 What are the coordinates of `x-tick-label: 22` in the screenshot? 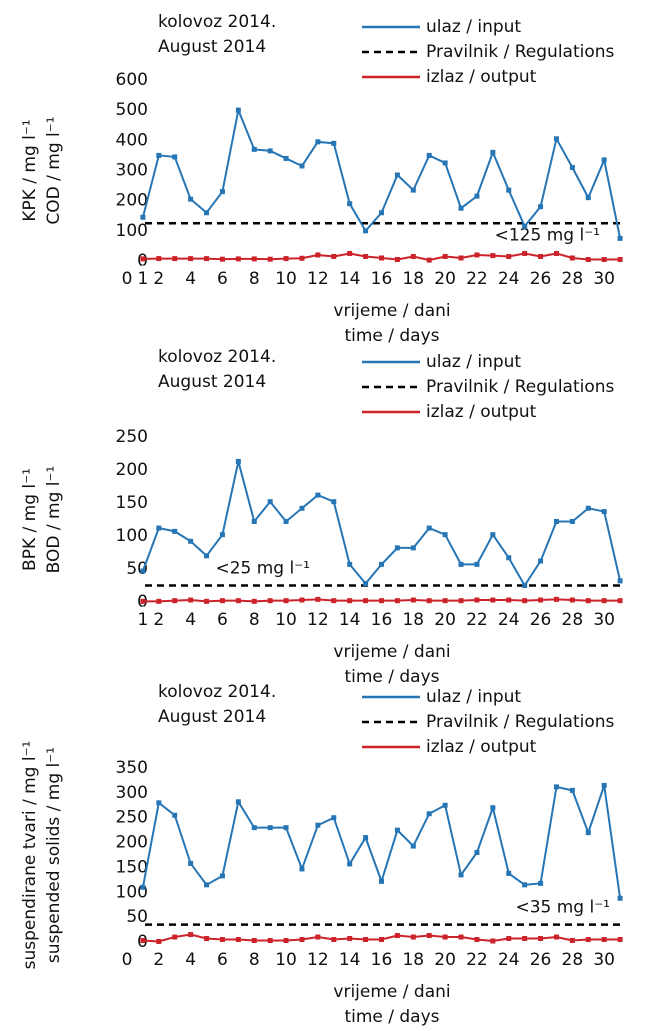 It's located at (477, 960).